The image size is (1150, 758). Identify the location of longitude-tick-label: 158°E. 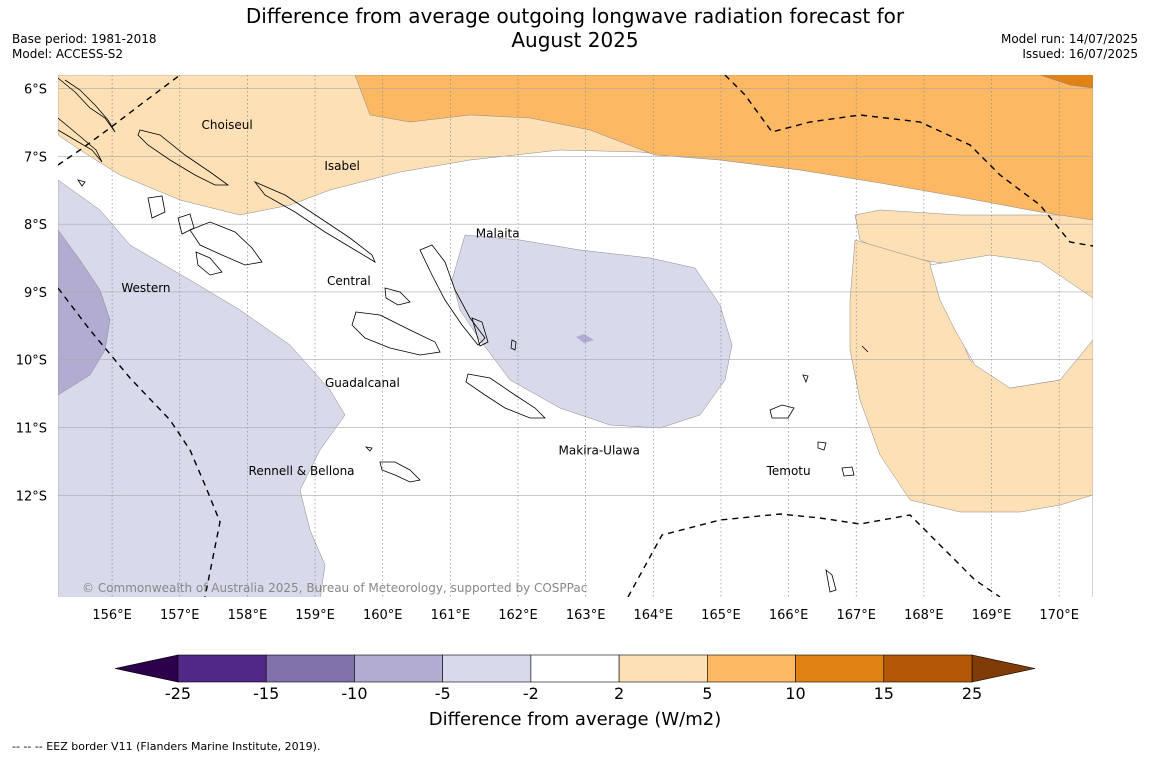
(248, 615).